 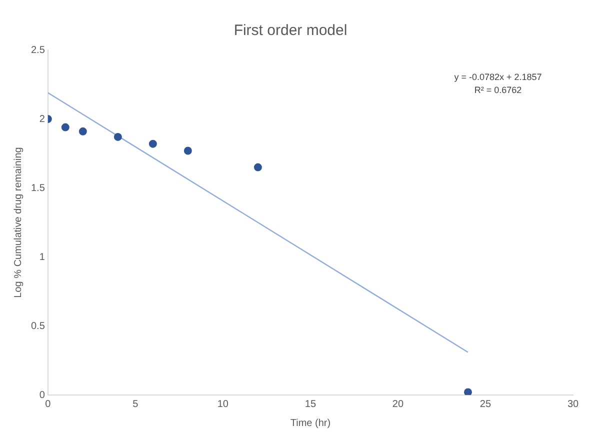 What do you see at coordinates (486, 404) in the screenshot?
I see `x-tick-label: 25` at bounding box center [486, 404].